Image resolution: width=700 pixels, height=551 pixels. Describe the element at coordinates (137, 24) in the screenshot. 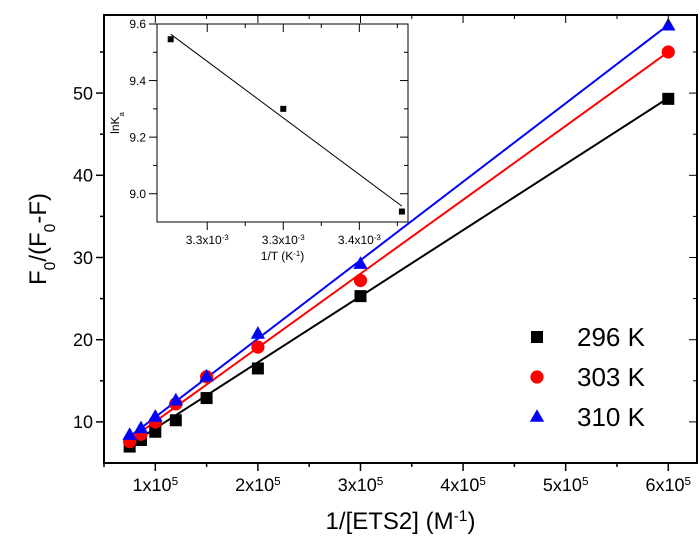

I see `y-tick-label: 9.6` at that location.